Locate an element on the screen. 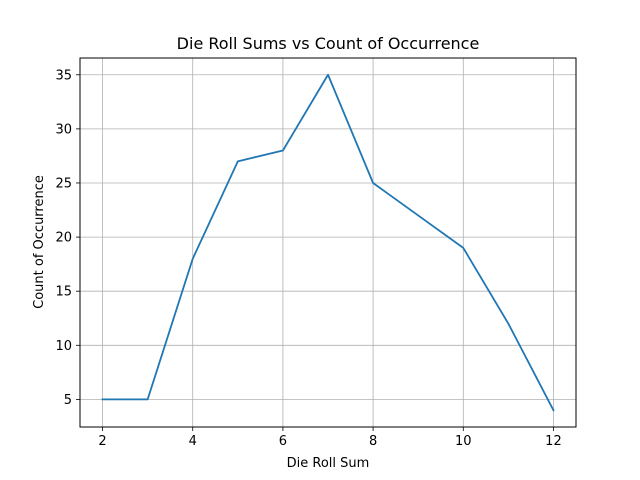 The image size is (640, 480). y-tick-label: 15 is located at coordinates (63, 292).